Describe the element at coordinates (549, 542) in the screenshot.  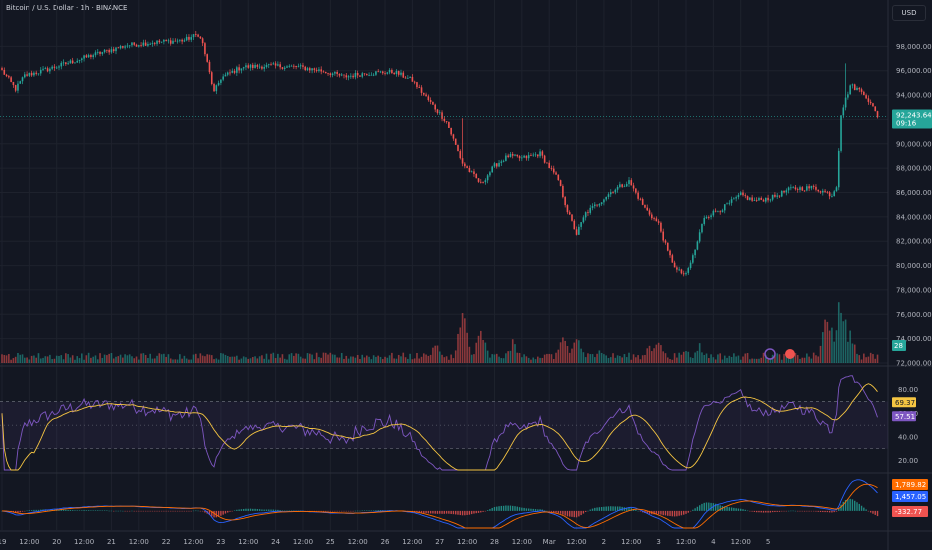
I see `time-tick-label: Mar` at that location.